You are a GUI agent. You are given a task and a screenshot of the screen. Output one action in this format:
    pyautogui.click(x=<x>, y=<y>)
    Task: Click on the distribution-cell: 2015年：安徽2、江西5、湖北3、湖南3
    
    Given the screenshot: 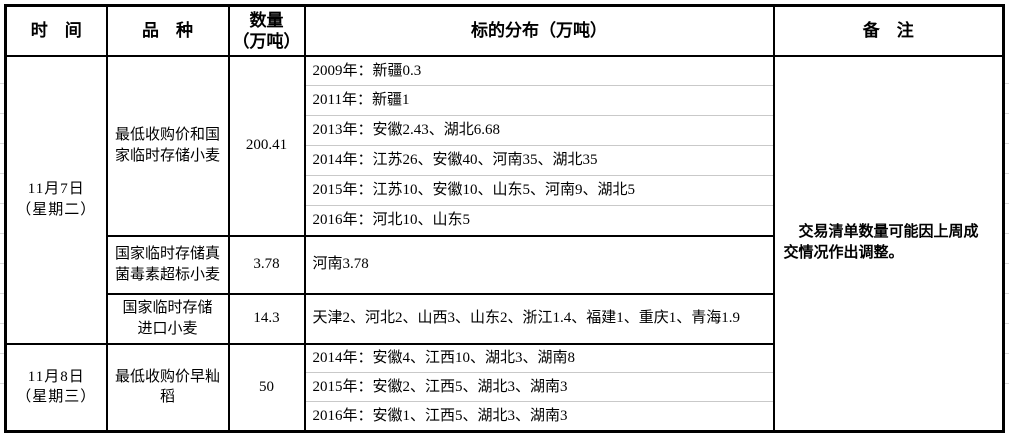 What is the action you would take?
    pyautogui.click(x=539, y=387)
    